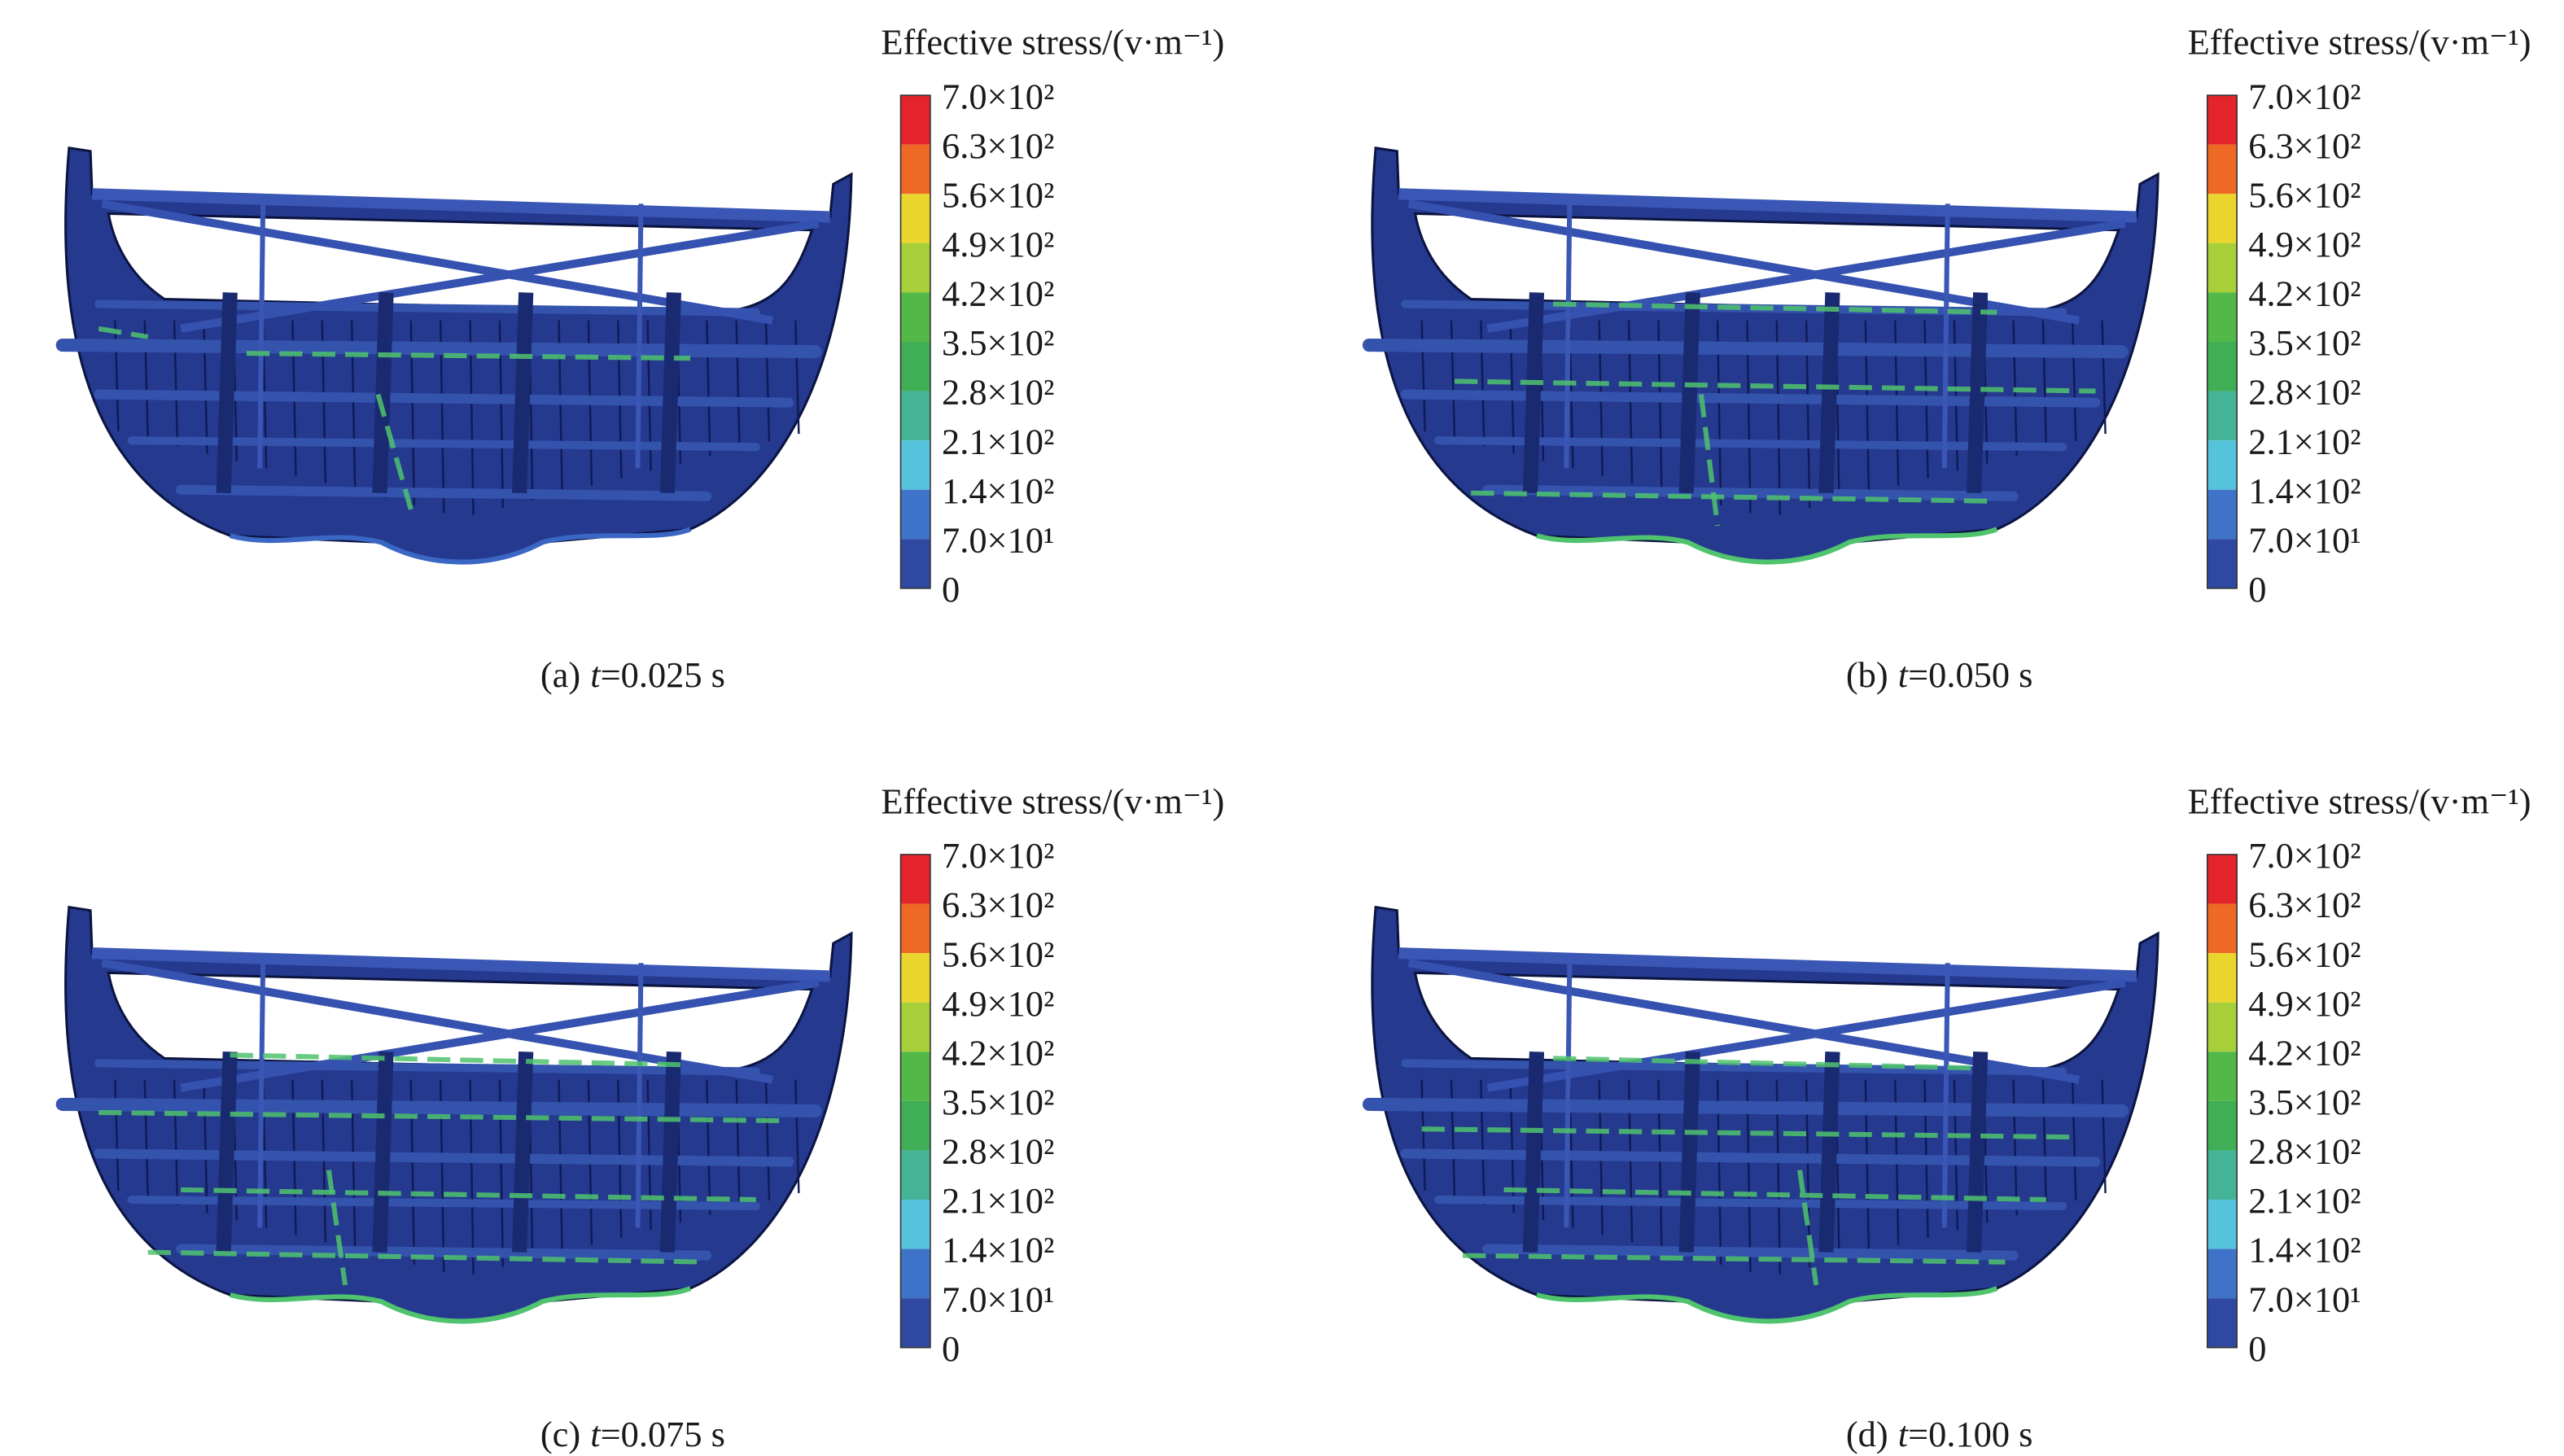 The height and width of the screenshot is (1456, 2564). What do you see at coordinates (998, 342) in the screenshot?
I see `colorbar-tick-label: 3.5×10²` at bounding box center [998, 342].